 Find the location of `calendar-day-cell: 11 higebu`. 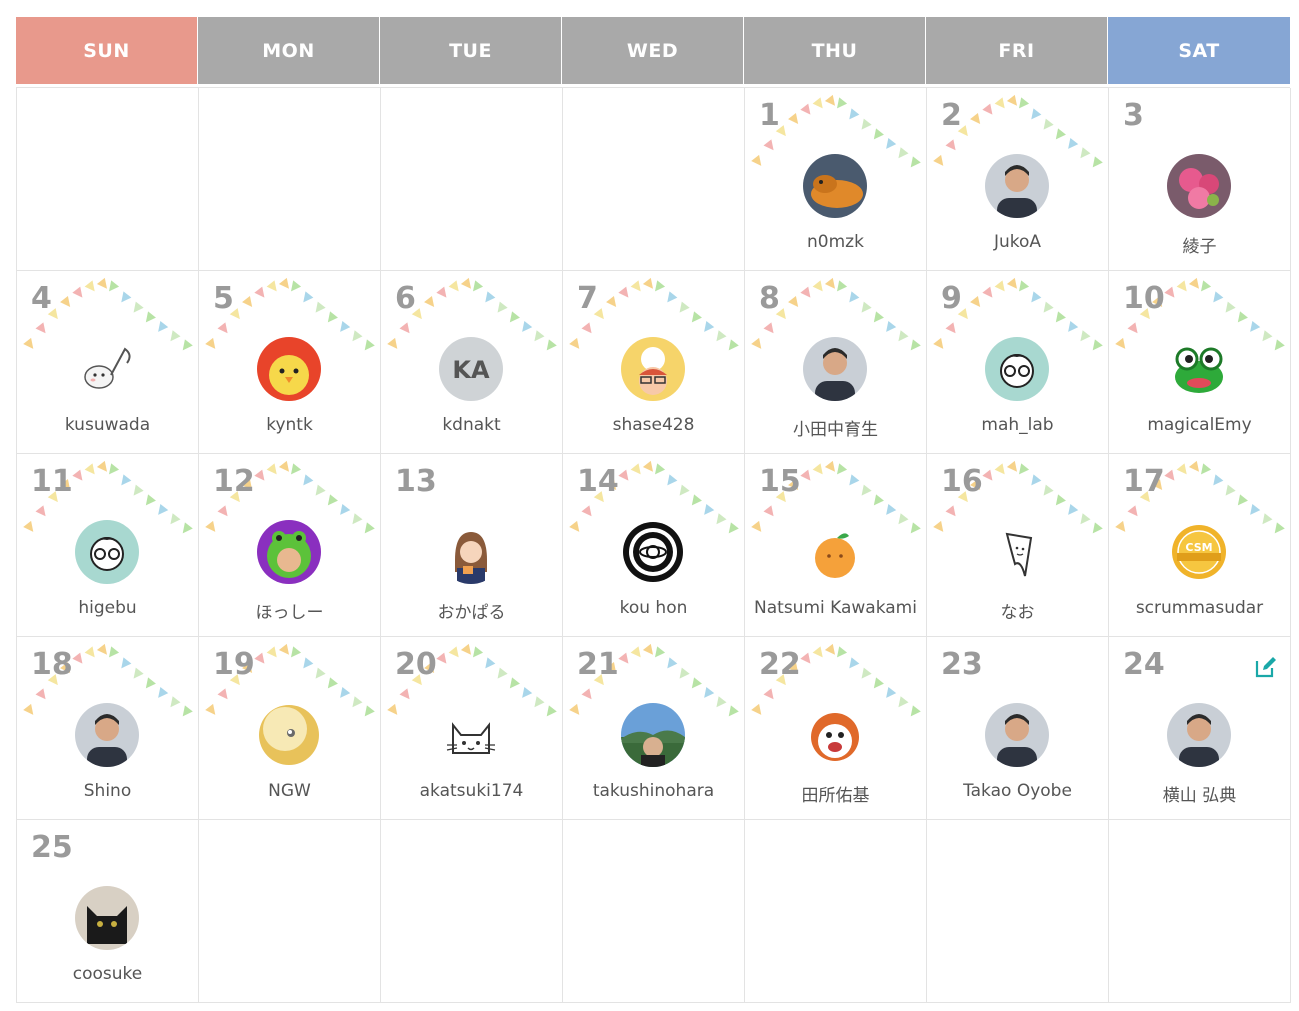

calendar-day-cell: 11 higebu is located at coordinates (108, 545).